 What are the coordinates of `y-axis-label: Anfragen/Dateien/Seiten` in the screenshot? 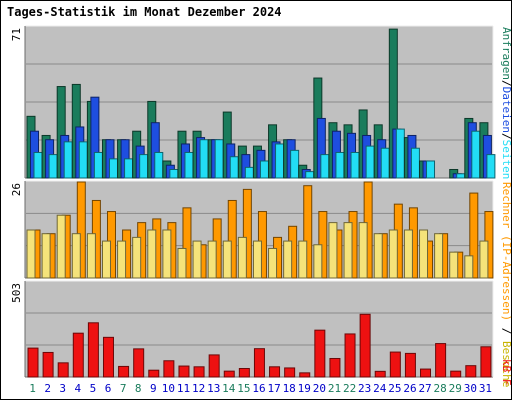 It's located at (505, 103).